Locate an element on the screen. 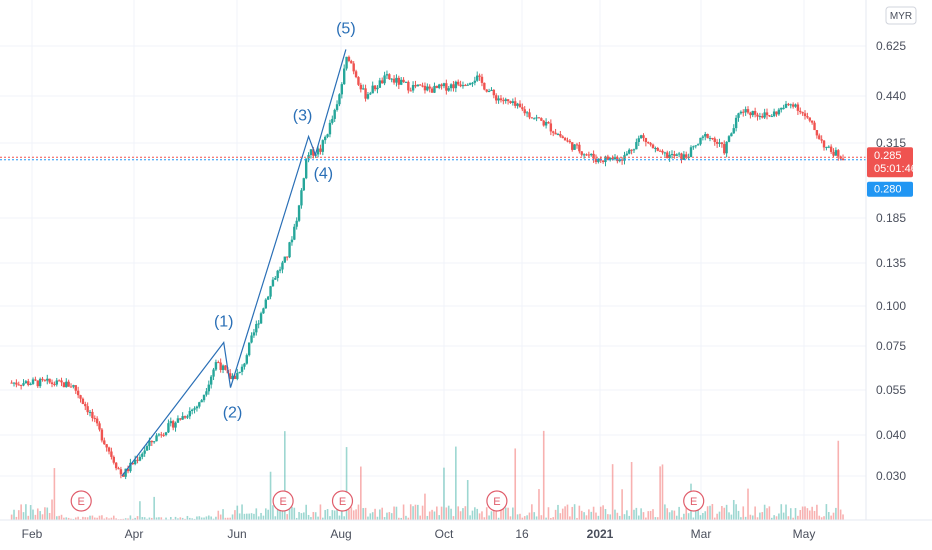 This screenshot has height=550, width=932. price-tick-label: 0.030 is located at coordinates (891, 476).